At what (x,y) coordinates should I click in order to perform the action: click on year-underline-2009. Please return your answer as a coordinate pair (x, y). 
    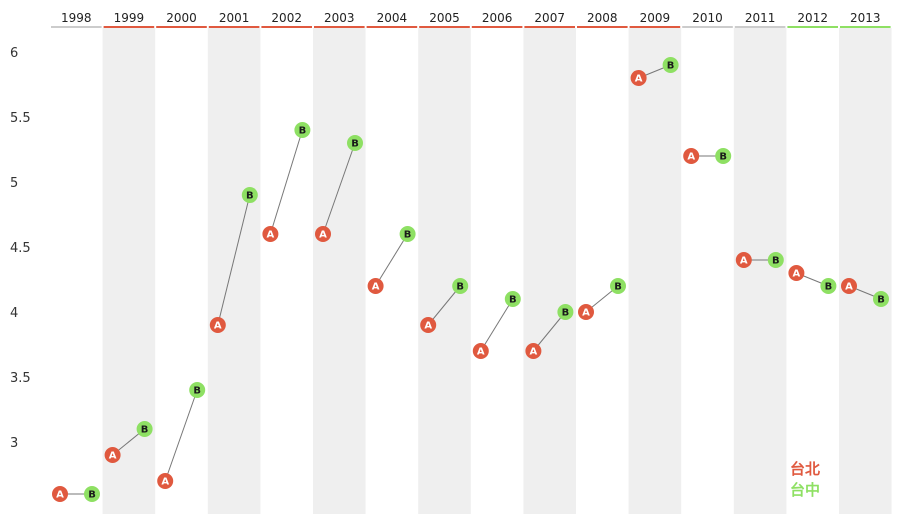
    Looking at the image, I should click on (655, 27).